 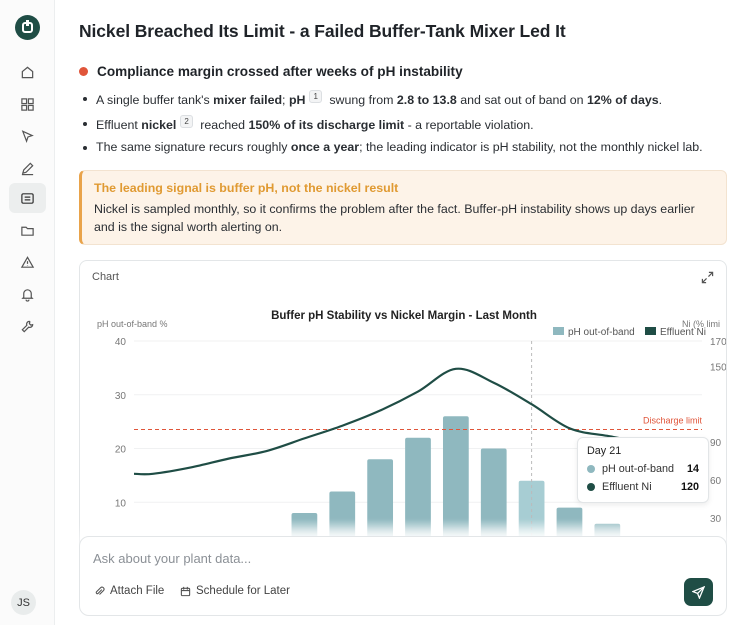 I want to click on chart-tooltip: Day 21 pH out-of-band 14 Effluent Ni 120, so click(x=643, y=470).